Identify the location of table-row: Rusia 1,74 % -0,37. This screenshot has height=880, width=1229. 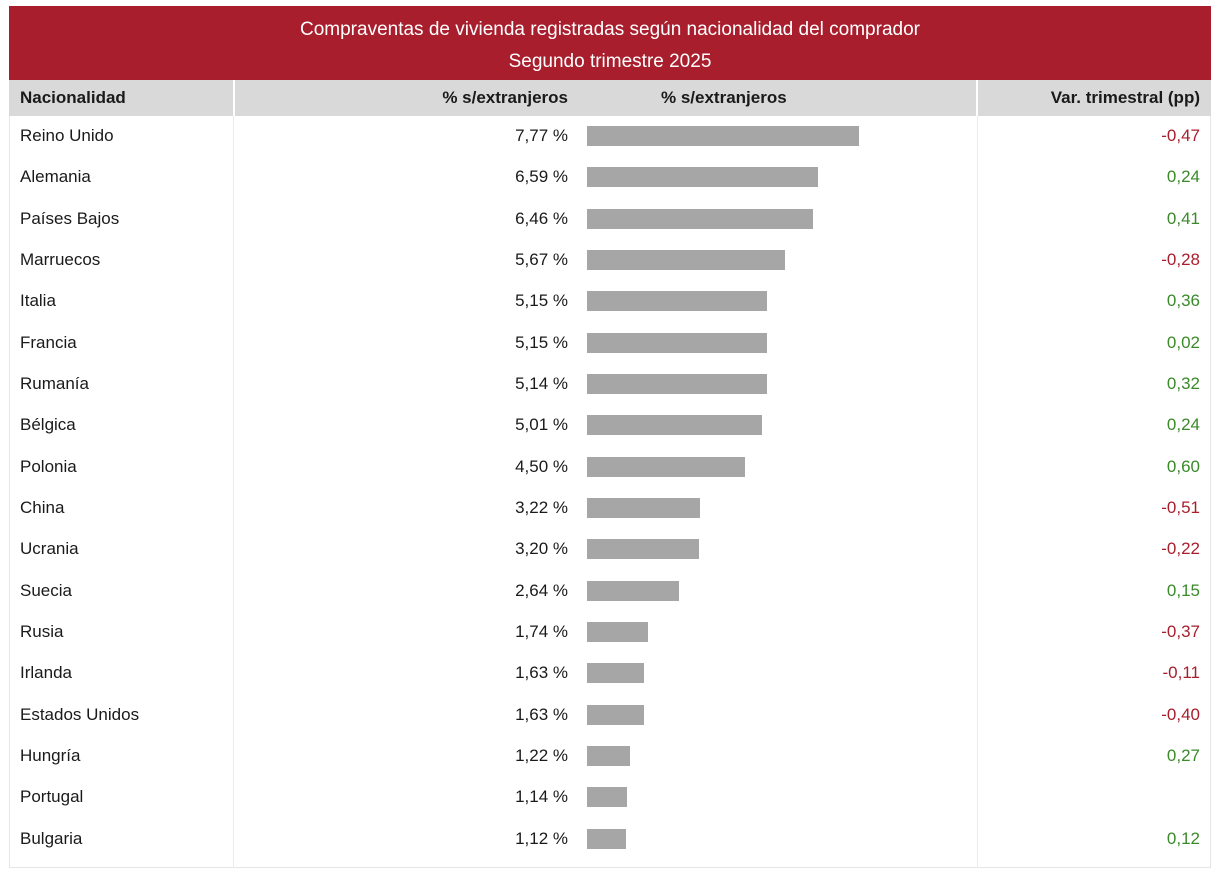
(610, 632).